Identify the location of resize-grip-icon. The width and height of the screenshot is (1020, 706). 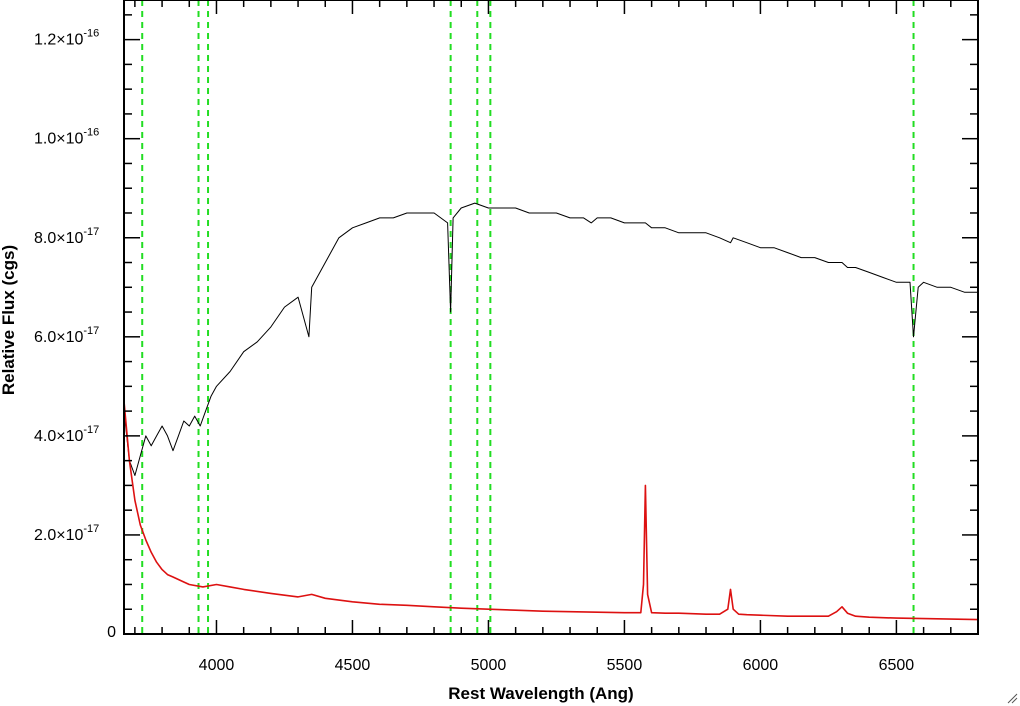
(1012, 698).